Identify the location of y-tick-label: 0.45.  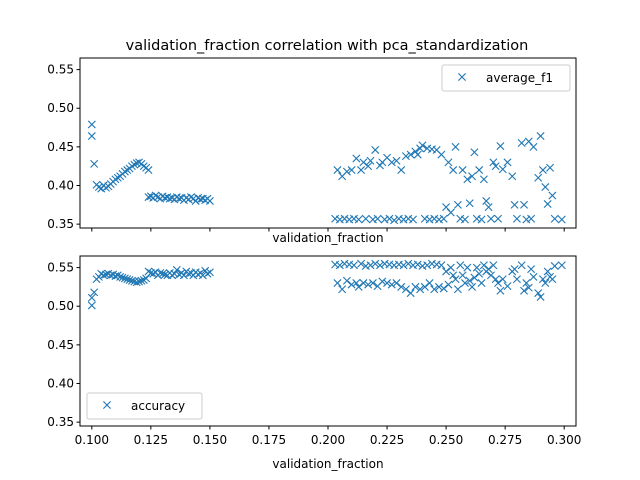
(60, 345).